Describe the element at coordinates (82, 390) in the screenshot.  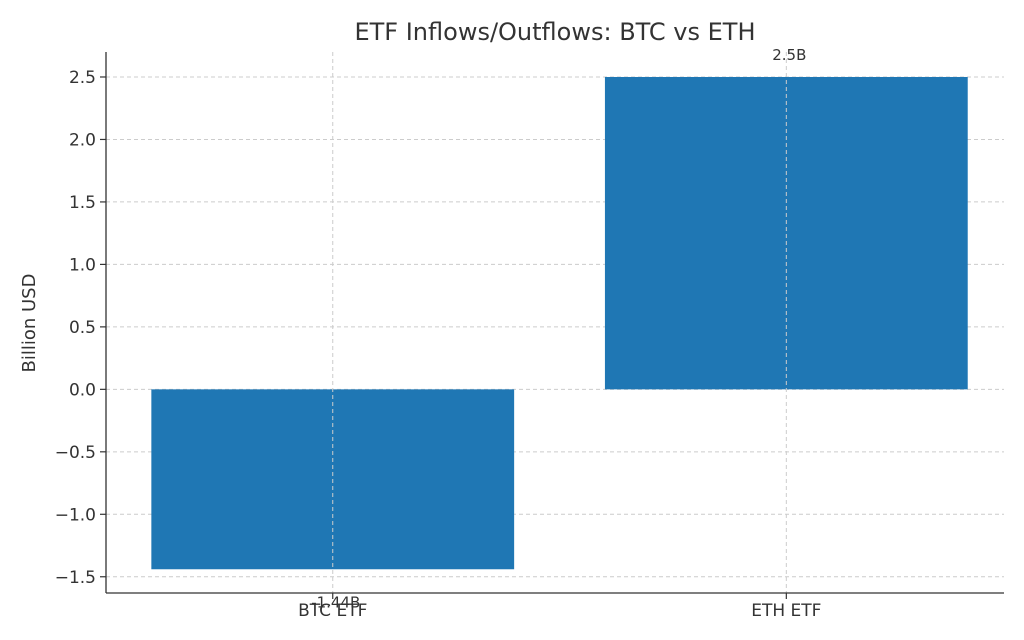
I see `y-tick-label: 0.0` at that location.